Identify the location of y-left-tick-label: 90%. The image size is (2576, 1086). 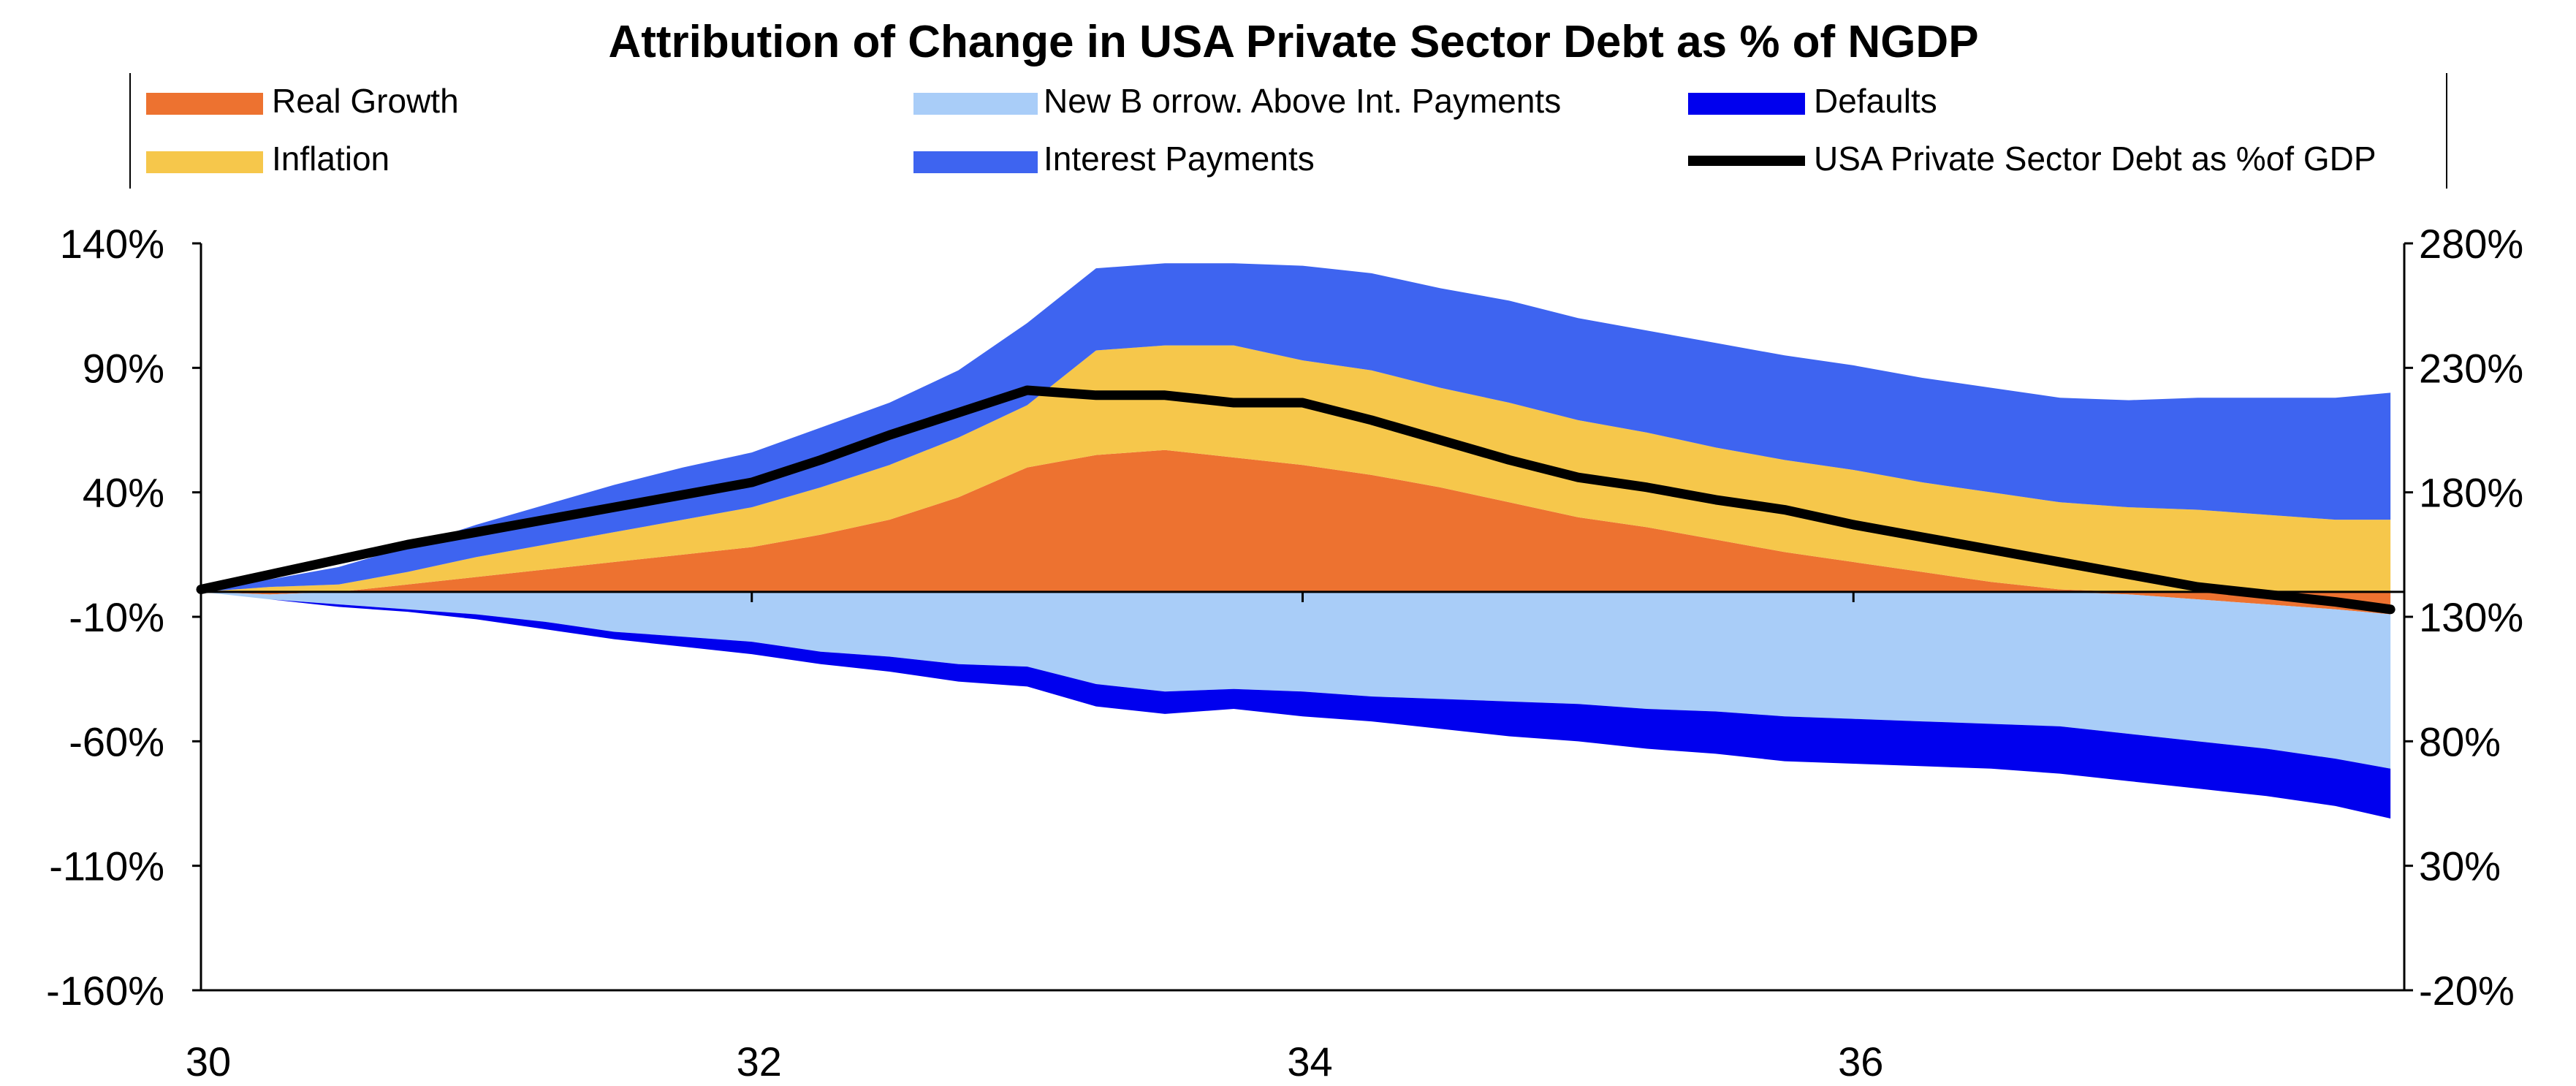
(124, 368).